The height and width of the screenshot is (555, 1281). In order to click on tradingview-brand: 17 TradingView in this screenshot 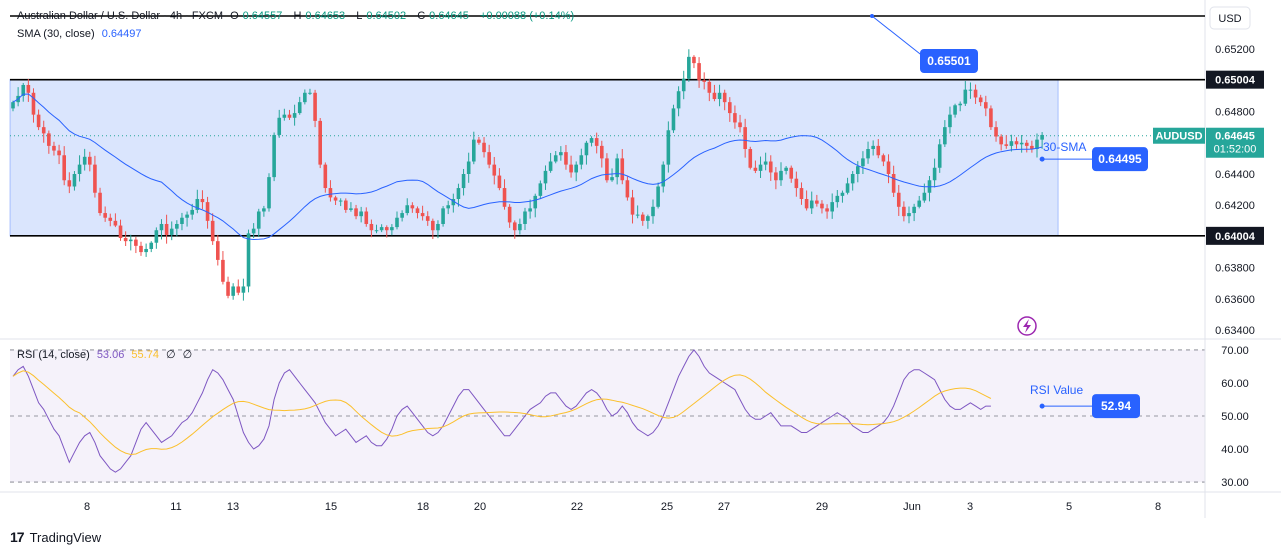, I will do `click(55, 537)`.